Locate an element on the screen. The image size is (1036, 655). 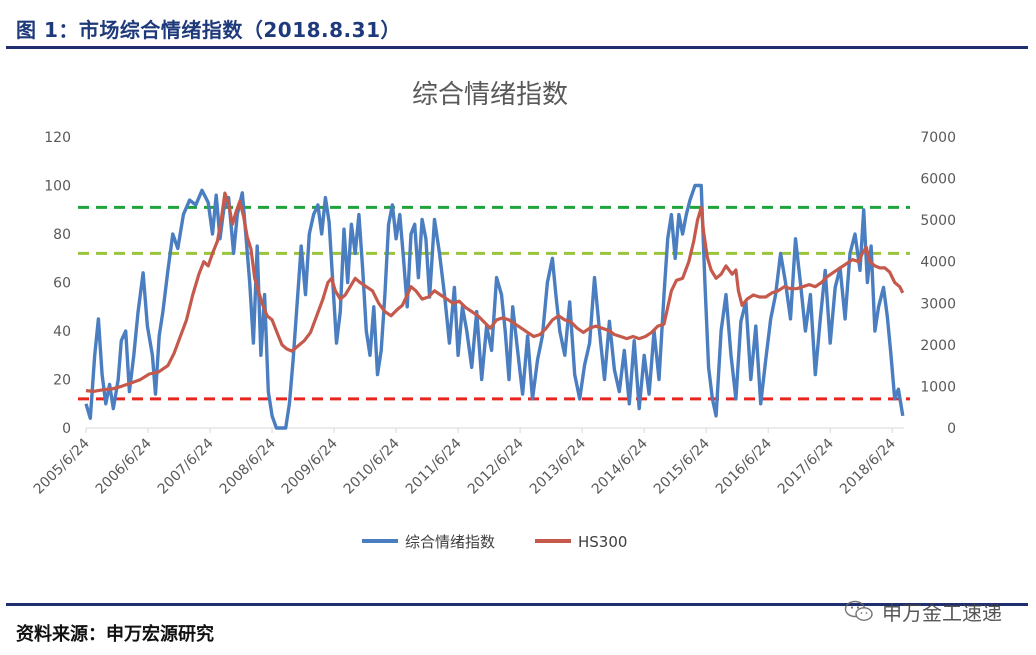
y-left-tick-label: 80 is located at coordinates (62, 235).